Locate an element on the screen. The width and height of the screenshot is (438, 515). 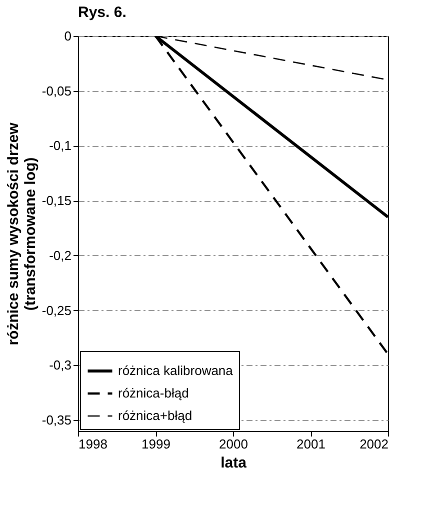
x-tick-label: 2001 is located at coordinates (311, 444).